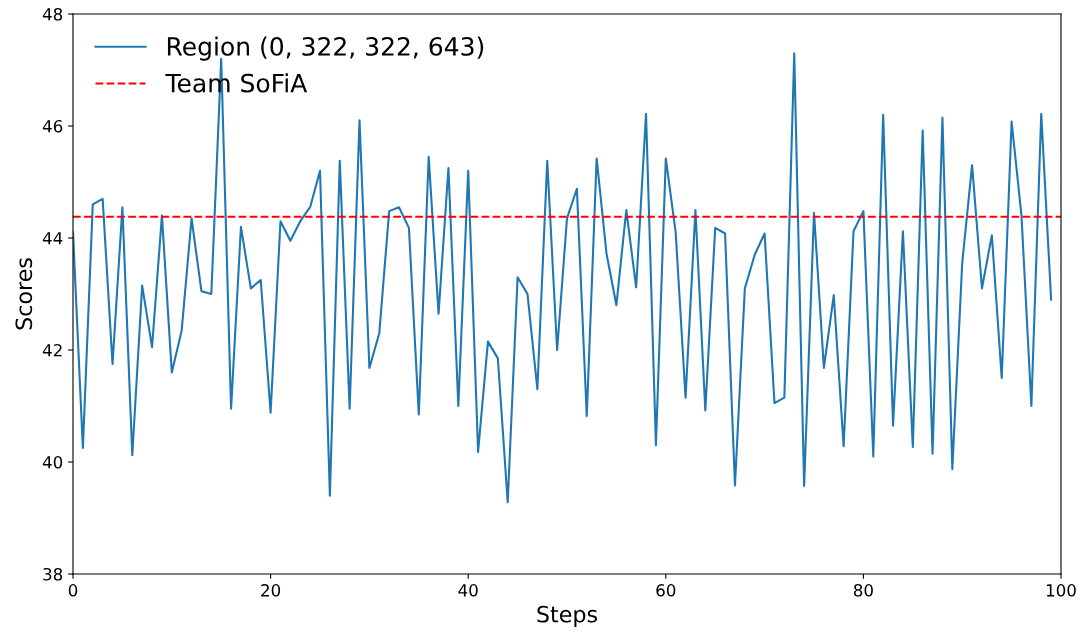 The height and width of the screenshot is (636, 1081). Describe the element at coordinates (325, 48) in the screenshot. I see `legend-label: Region (0, 322, 322, 643)` at that location.